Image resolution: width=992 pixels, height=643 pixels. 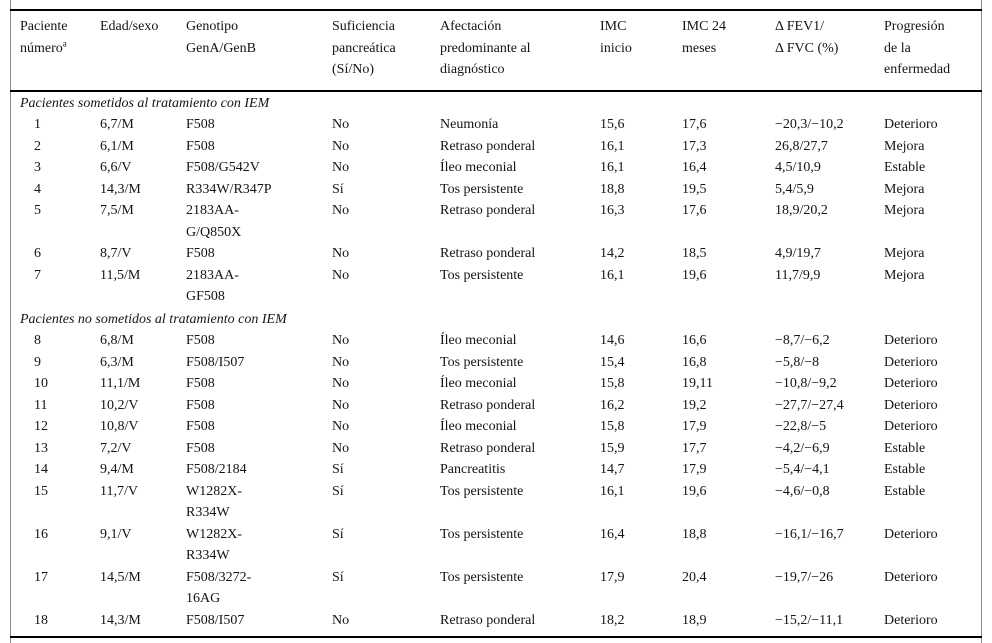 What do you see at coordinates (520, 51) in the screenshot?
I see `column-header-afectacion-diagnostico: Afectación predominante al diagnóstico` at bounding box center [520, 51].